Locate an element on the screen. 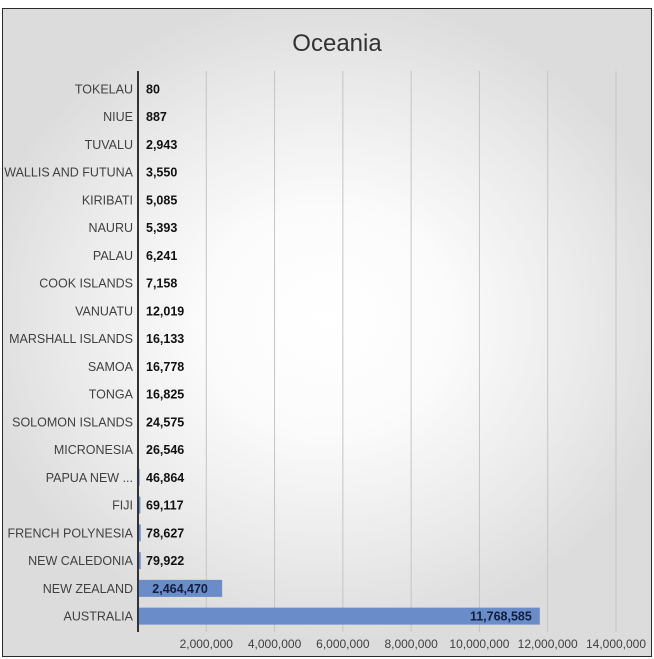 The image size is (654, 659). chart-title: Oceania is located at coordinates (337, 43).